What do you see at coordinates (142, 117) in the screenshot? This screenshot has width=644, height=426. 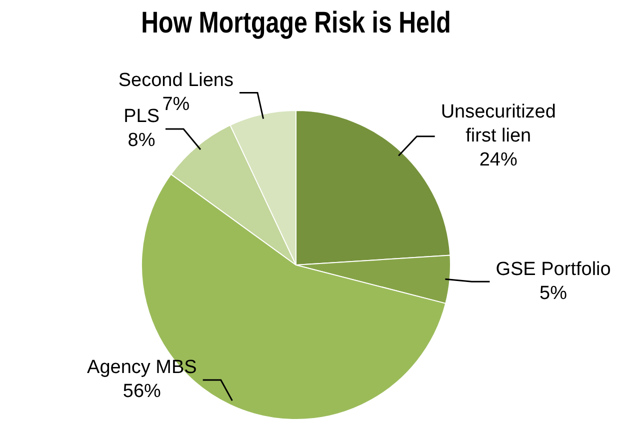 I see `slice-label: PLS` at bounding box center [142, 117].